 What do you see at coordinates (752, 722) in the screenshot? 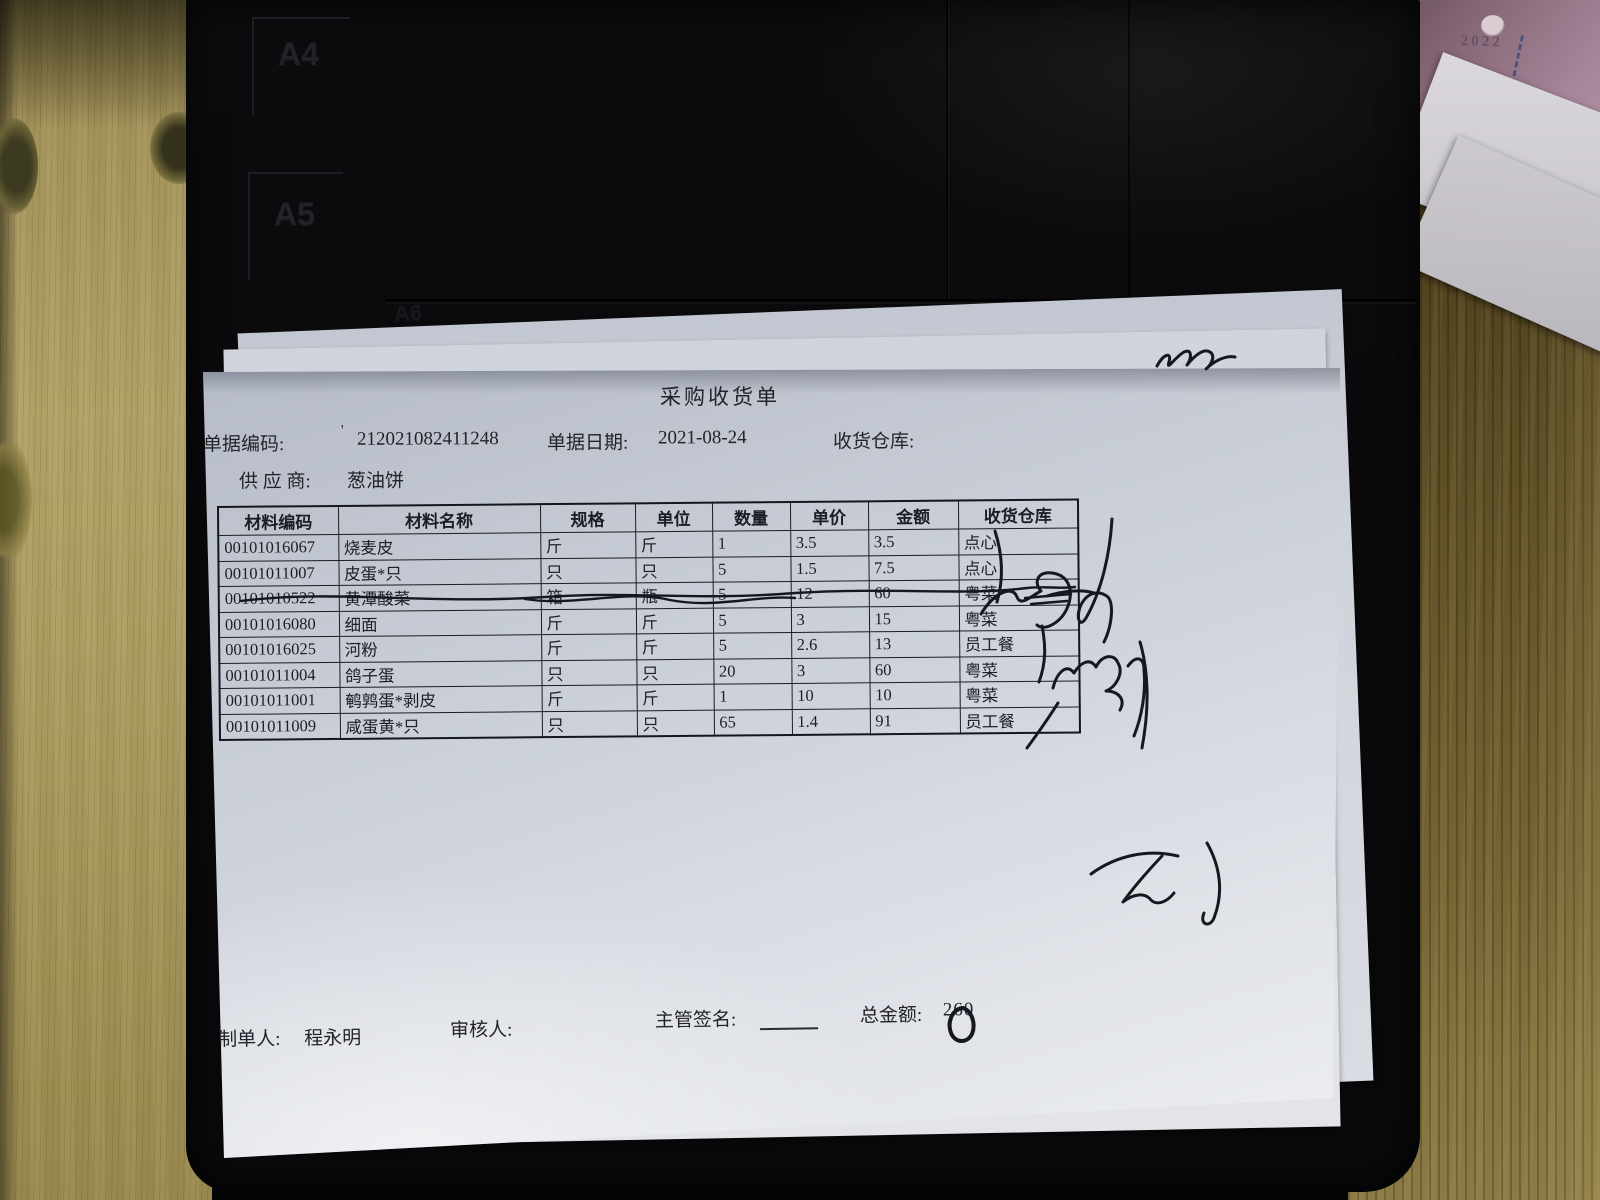
I see `table-cell: 65` at bounding box center [752, 722].